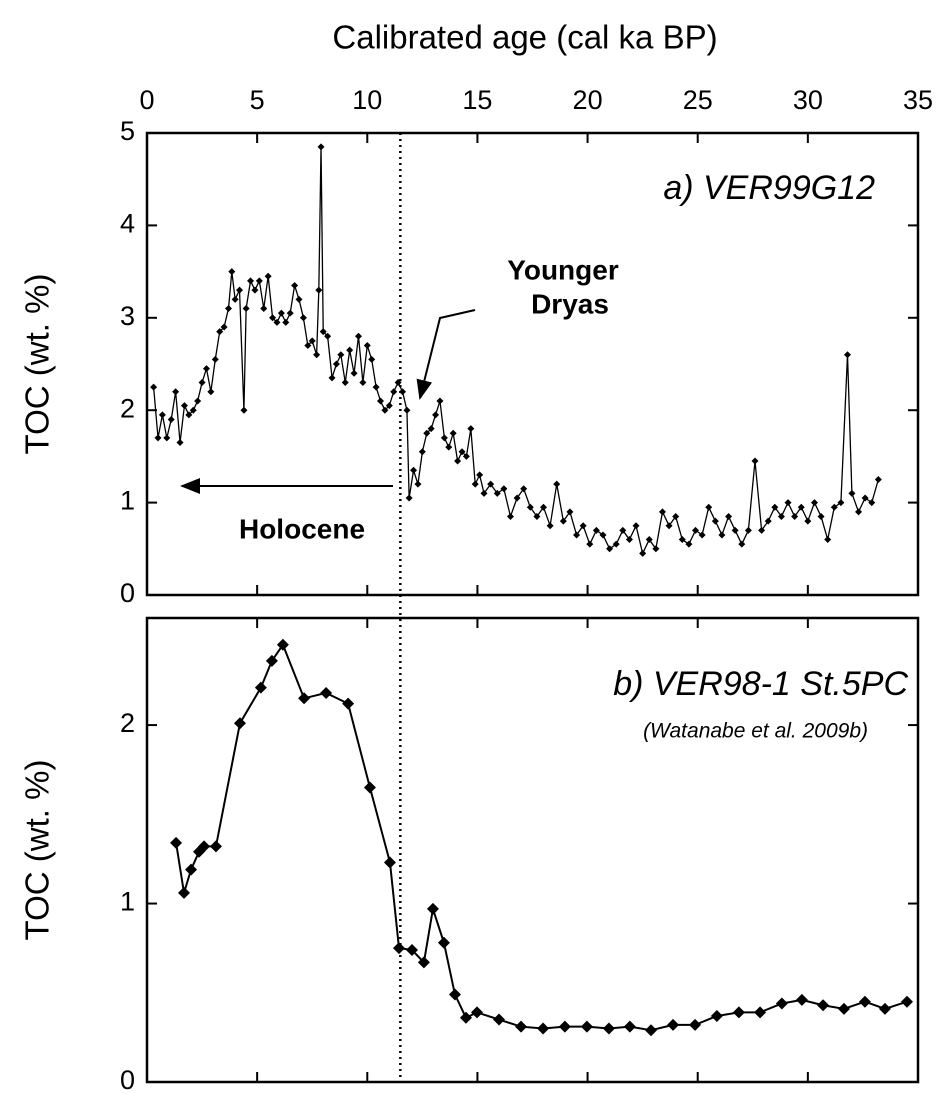 The height and width of the screenshot is (1094, 942). Describe the element at coordinates (127, 316) in the screenshot. I see `y-tick-label: 3` at that location.